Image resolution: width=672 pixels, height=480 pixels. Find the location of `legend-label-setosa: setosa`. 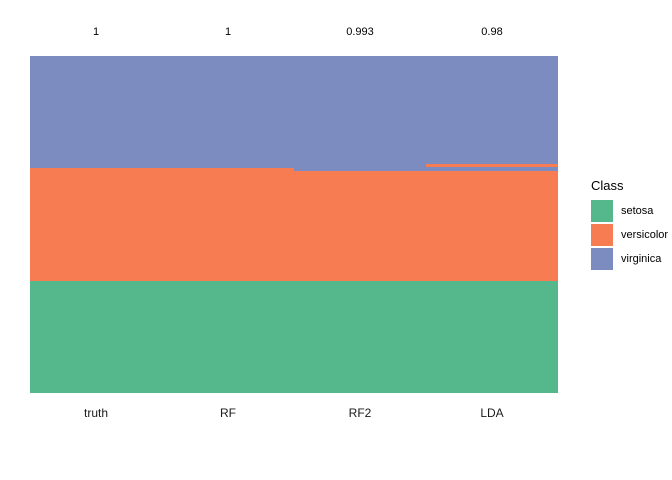

legend-label-setosa: setosa is located at coordinates (637, 211).